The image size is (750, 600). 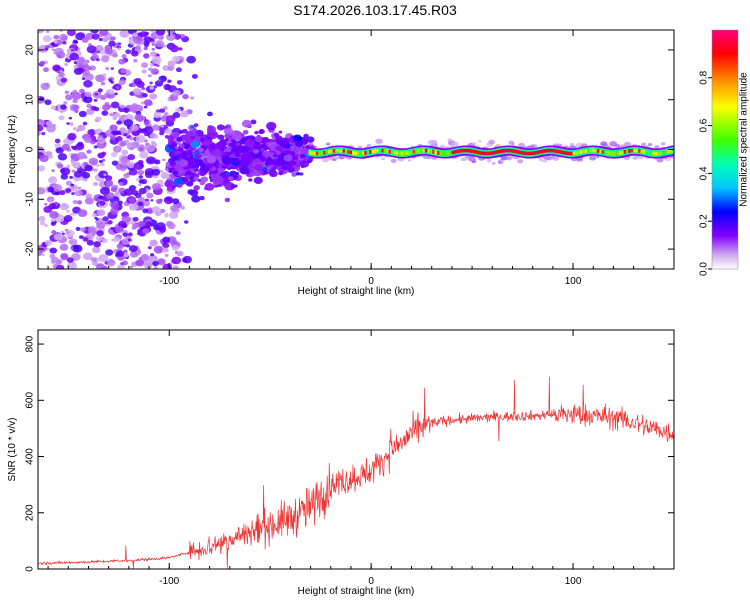 What do you see at coordinates (30, 199) in the screenshot?
I see `spectrogram-y-tick-label: -10` at bounding box center [30, 199].